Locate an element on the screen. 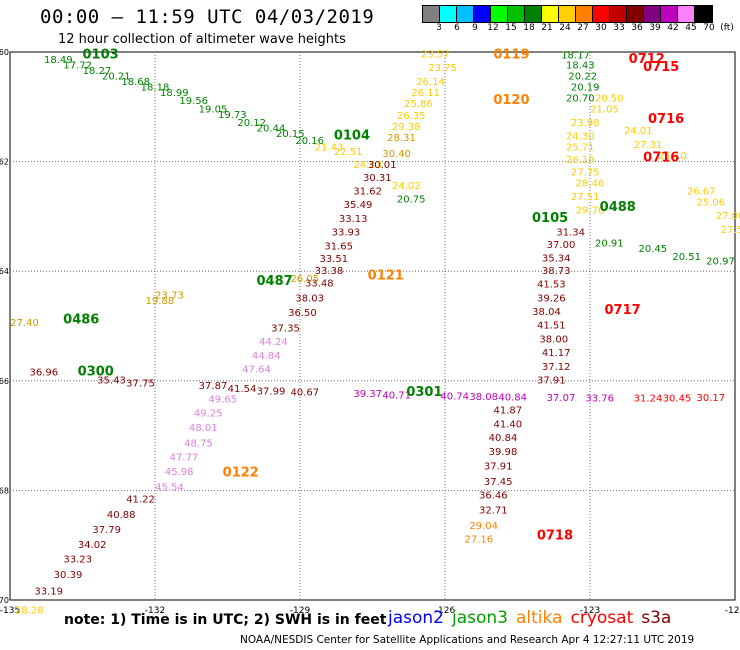 The height and width of the screenshot is (650, 740). wave-height-value: 30.31 is located at coordinates (377, 178).